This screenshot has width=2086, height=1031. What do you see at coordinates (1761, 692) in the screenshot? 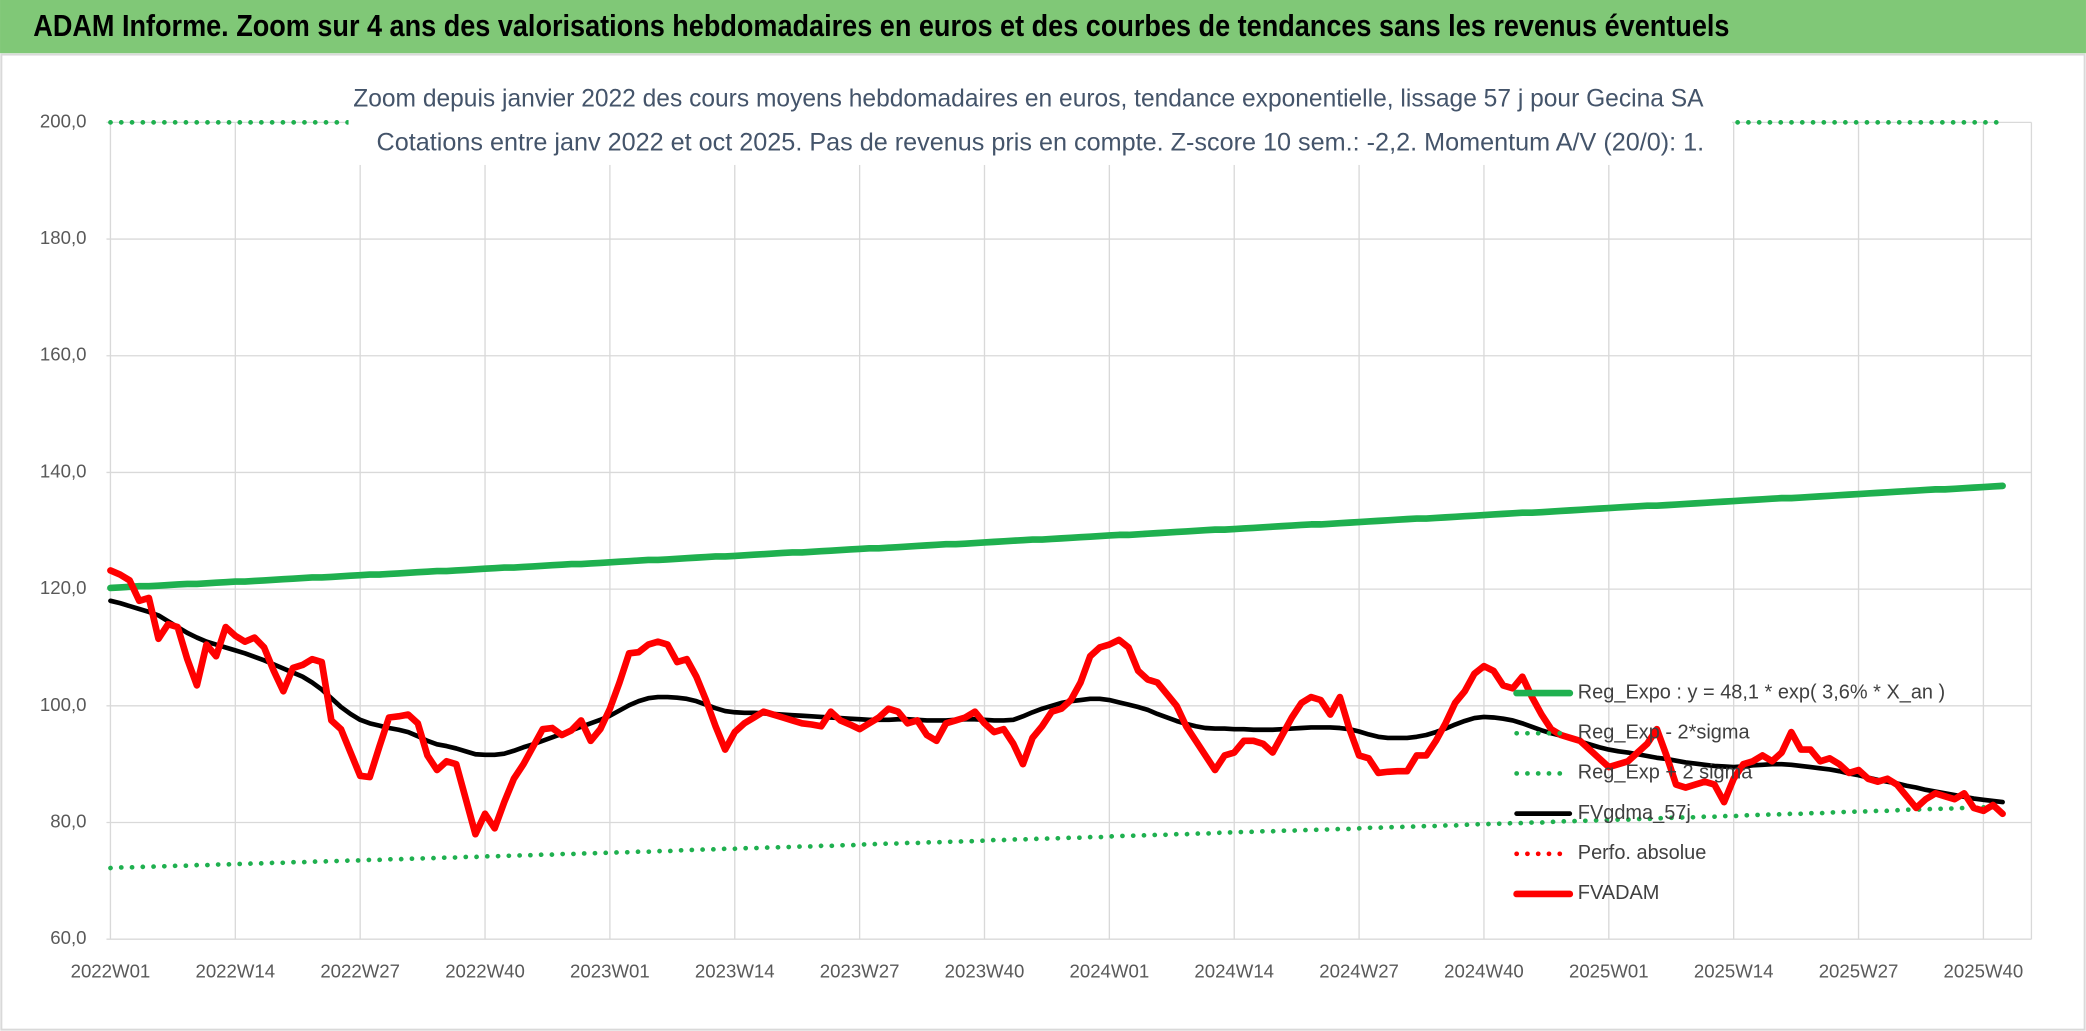
I see `legend-label: Reg_Expo : y = 48,1 * exp( 3,6% * X_an )` at bounding box center [1761, 692].